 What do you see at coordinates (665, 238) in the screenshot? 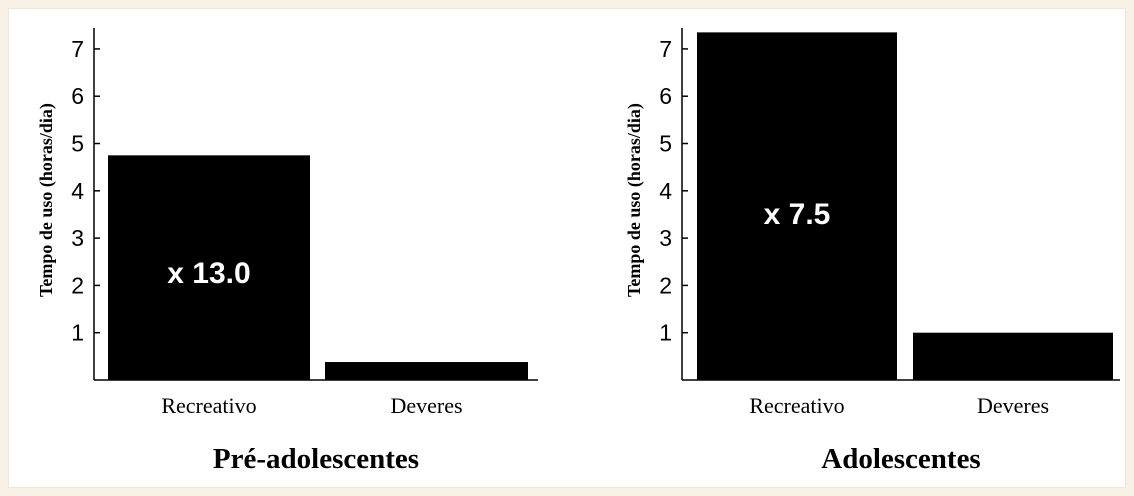
I see `adolescent-y-tick-label: 3` at bounding box center [665, 238].